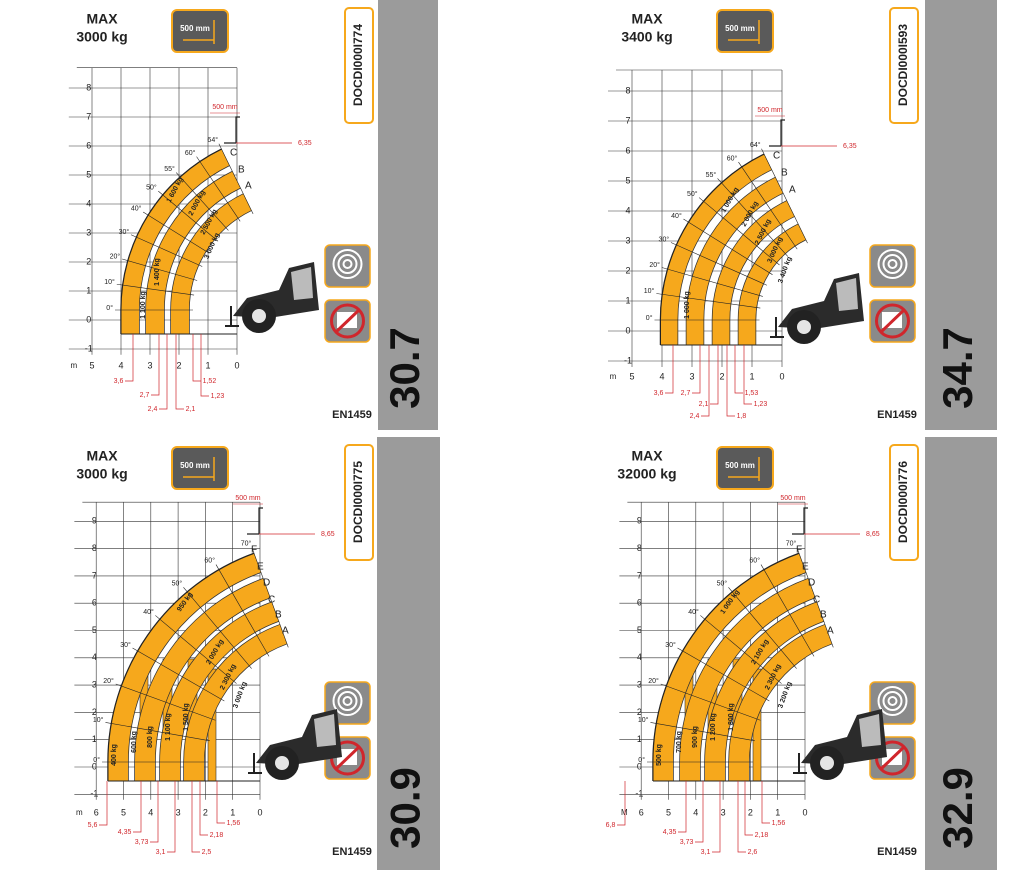 Image resolution: width=1013 pixels, height=870 pixels. Describe the element at coordinates (850, 146) in the screenshot. I see `height-mark: 6,35` at that location.